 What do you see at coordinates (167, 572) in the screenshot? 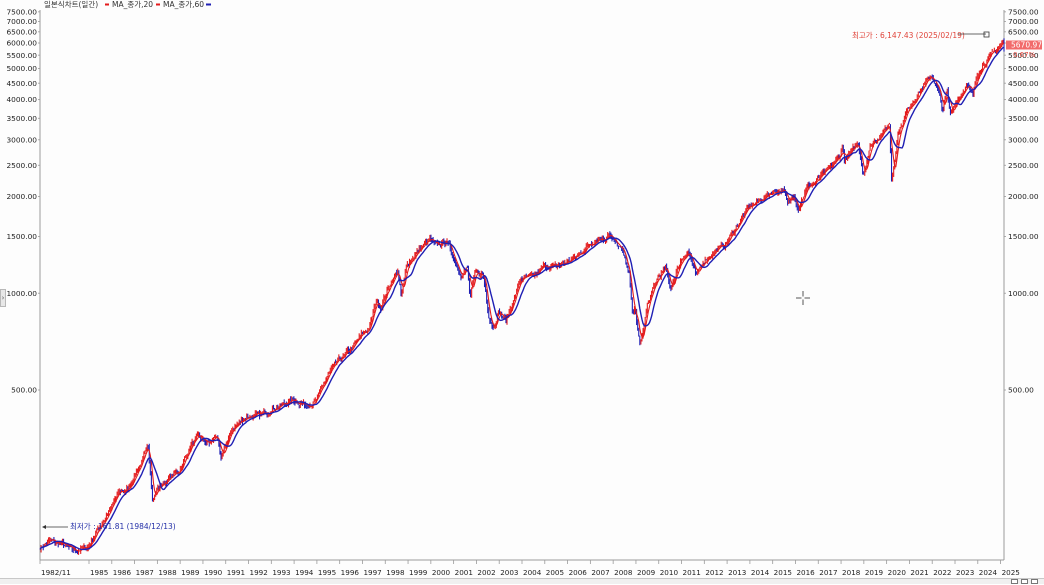
I see `x-tick-4: 1988` at bounding box center [167, 572].